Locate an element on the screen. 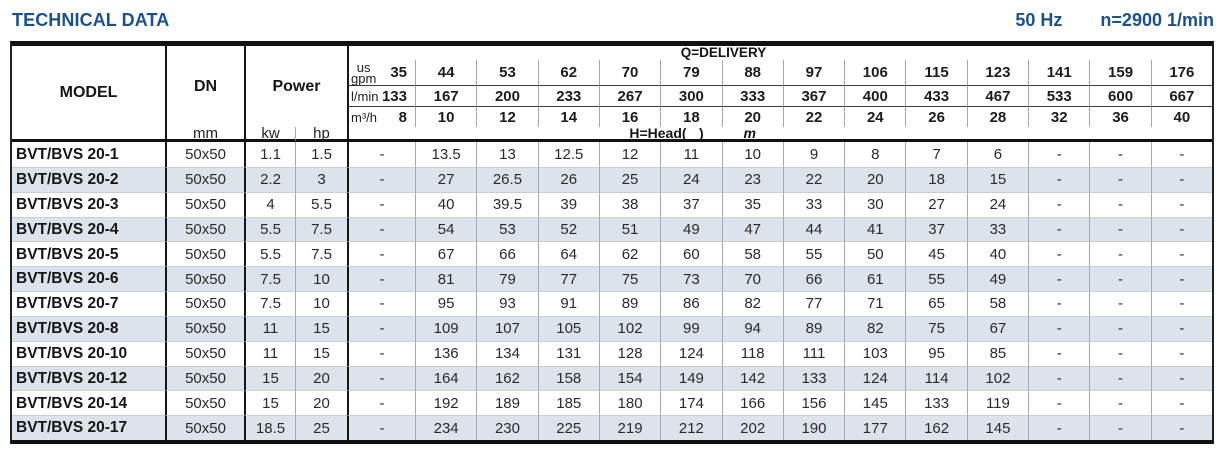 This screenshot has height=458, width=1228. column-header-power: Power is located at coordinates (295, 86).